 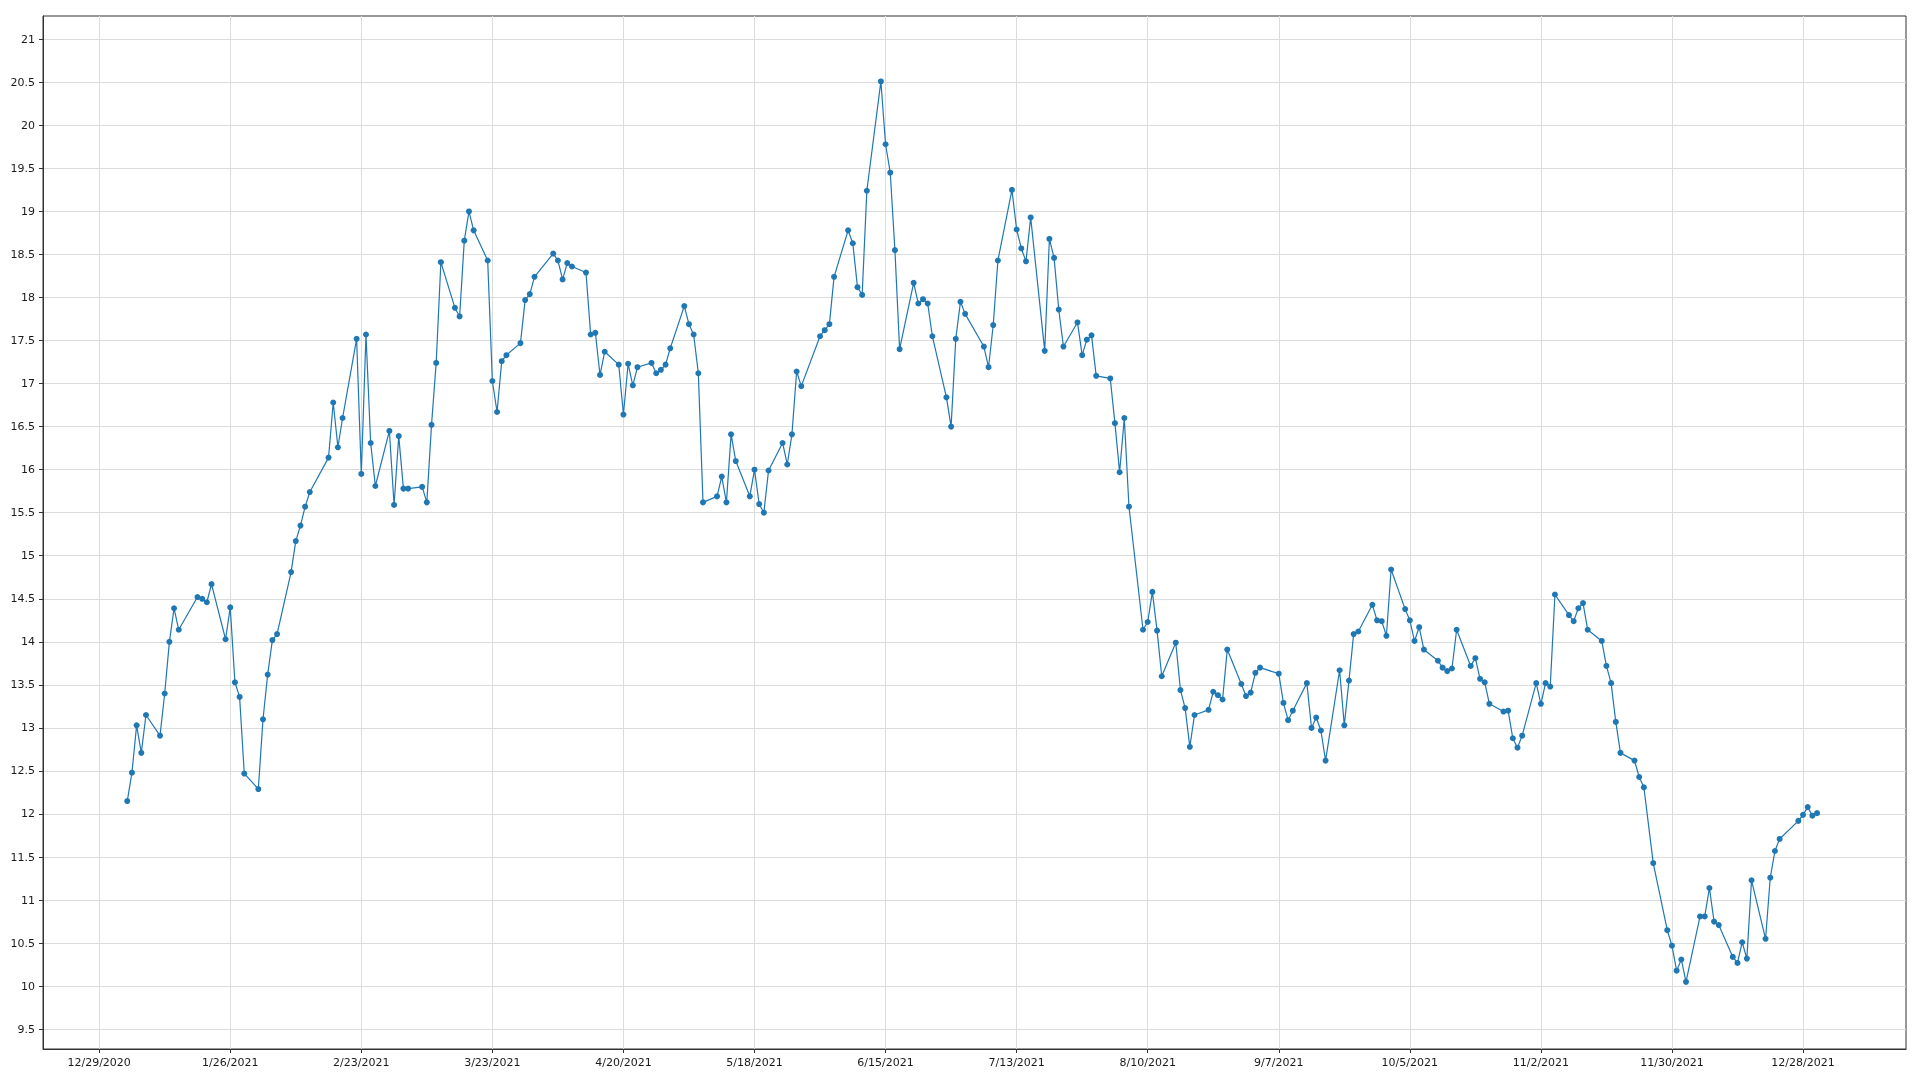 I want to click on y-tick-label: 20, so click(x=28, y=125).